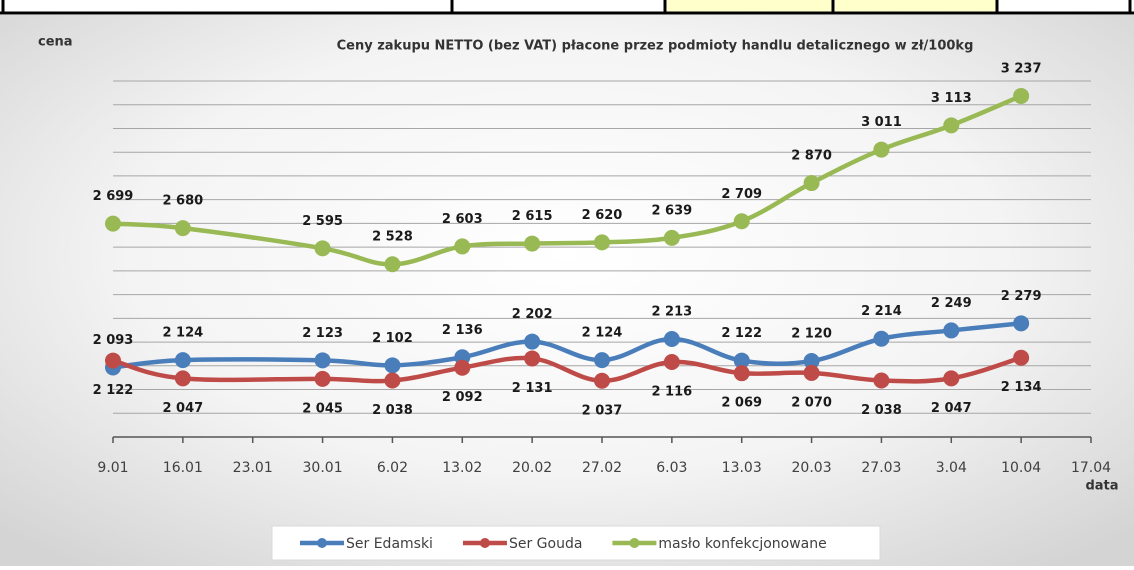 The width and height of the screenshot is (1134, 570). Describe the element at coordinates (811, 156) in the screenshot. I see `data-label: 2 870` at that location.